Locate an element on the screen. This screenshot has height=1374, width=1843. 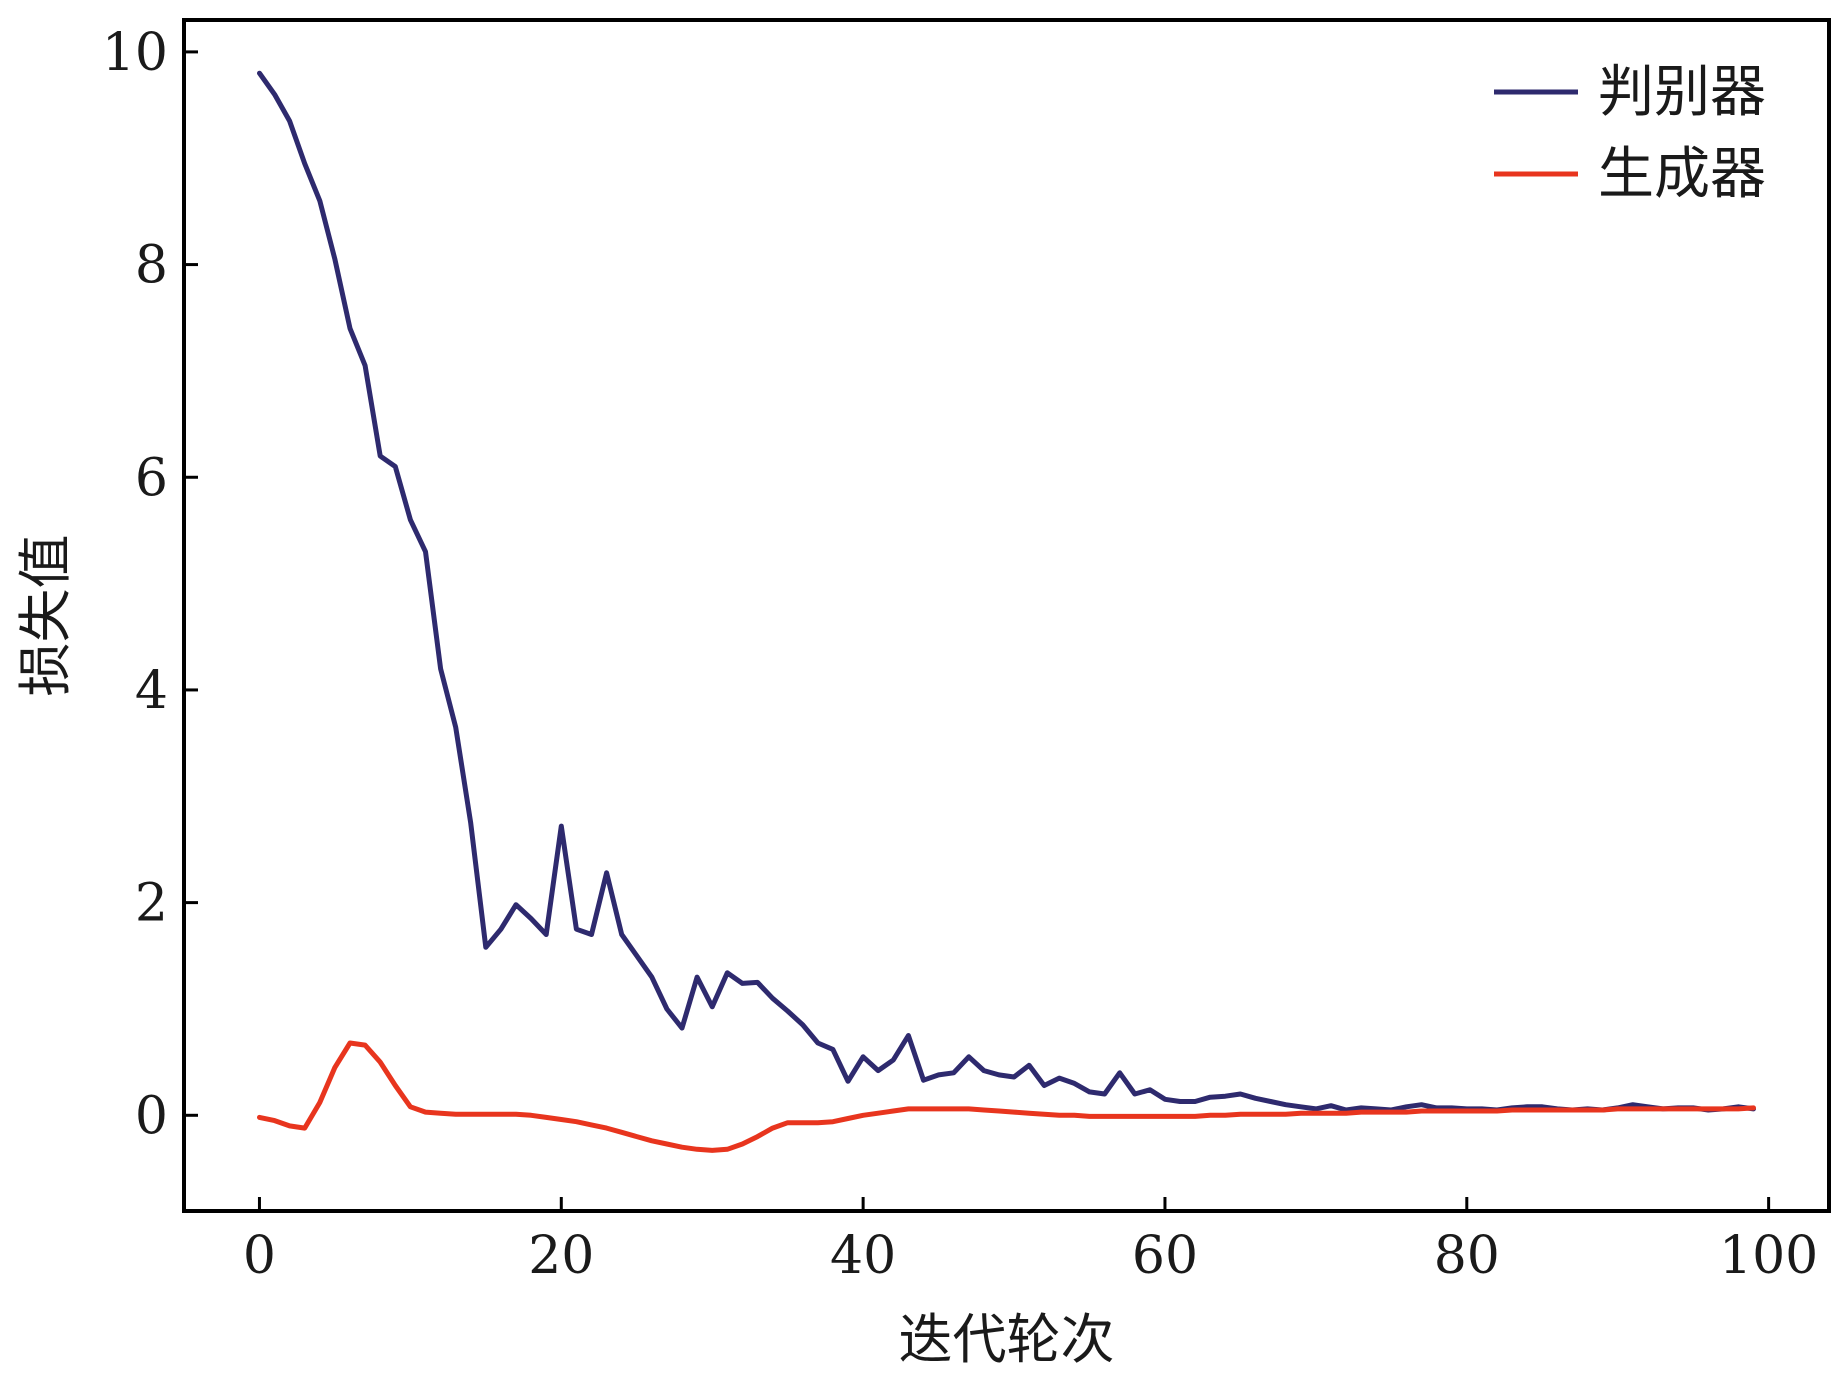
y-tick-label: 10 is located at coordinates (135, 53).